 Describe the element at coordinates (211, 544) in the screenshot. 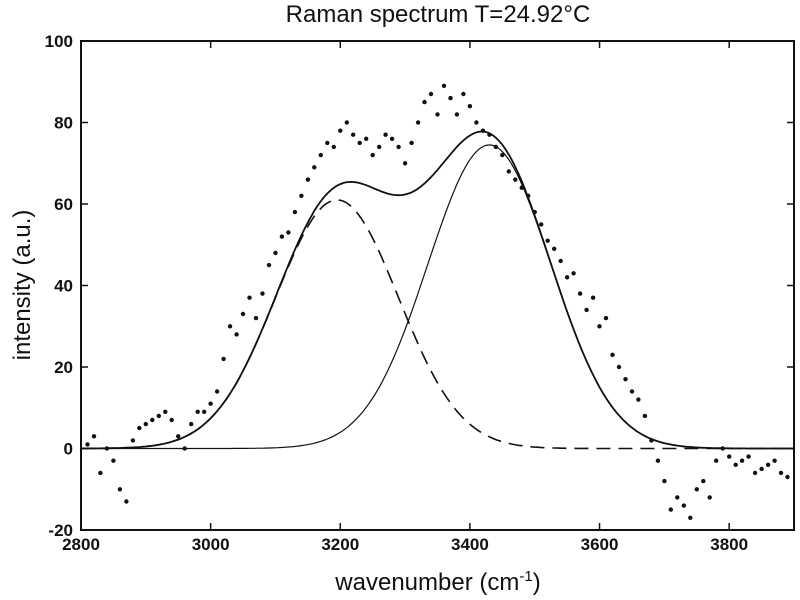

I see `x-tick-label: 3000` at that location.